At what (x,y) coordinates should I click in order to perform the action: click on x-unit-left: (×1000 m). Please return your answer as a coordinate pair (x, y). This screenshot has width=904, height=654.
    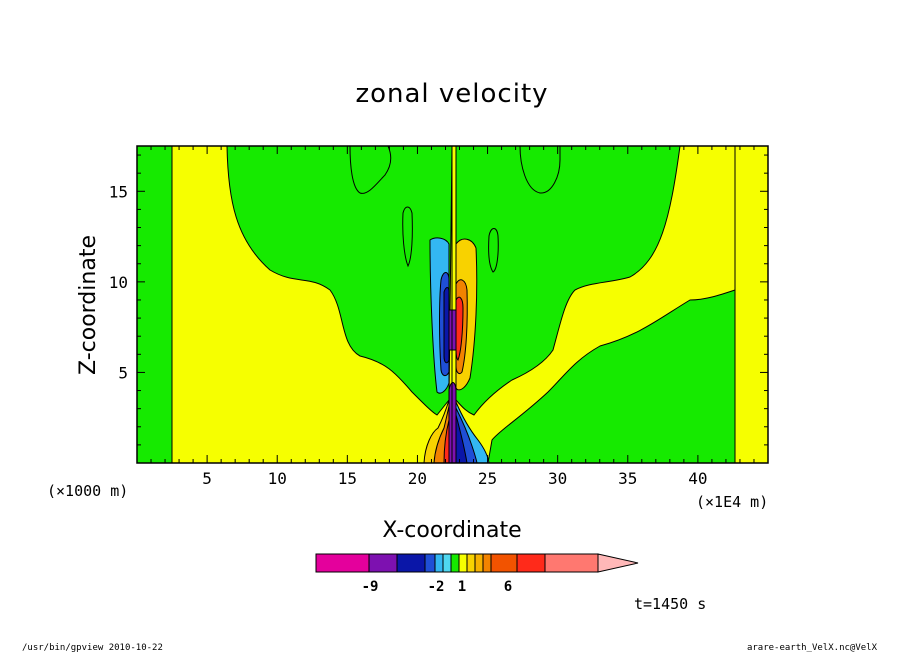
    Looking at the image, I should click on (87, 491).